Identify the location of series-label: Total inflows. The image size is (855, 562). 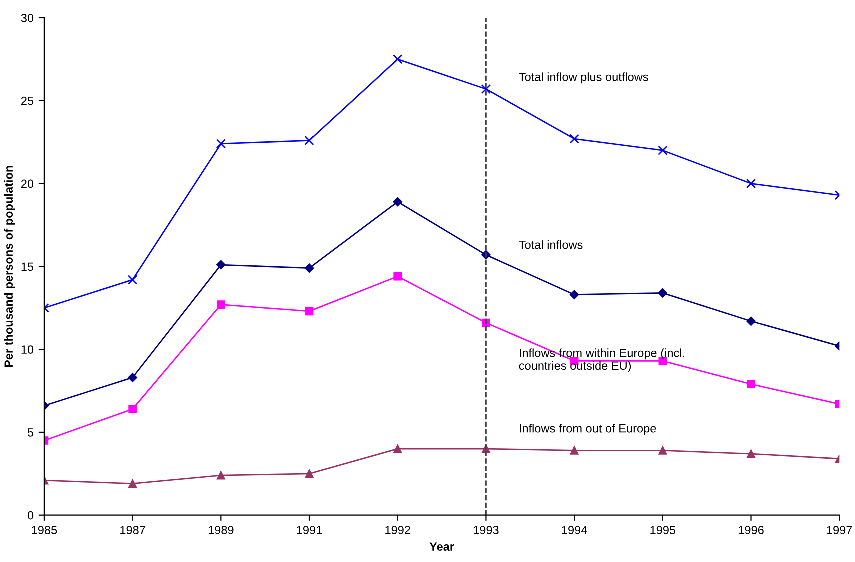
(551, 245).